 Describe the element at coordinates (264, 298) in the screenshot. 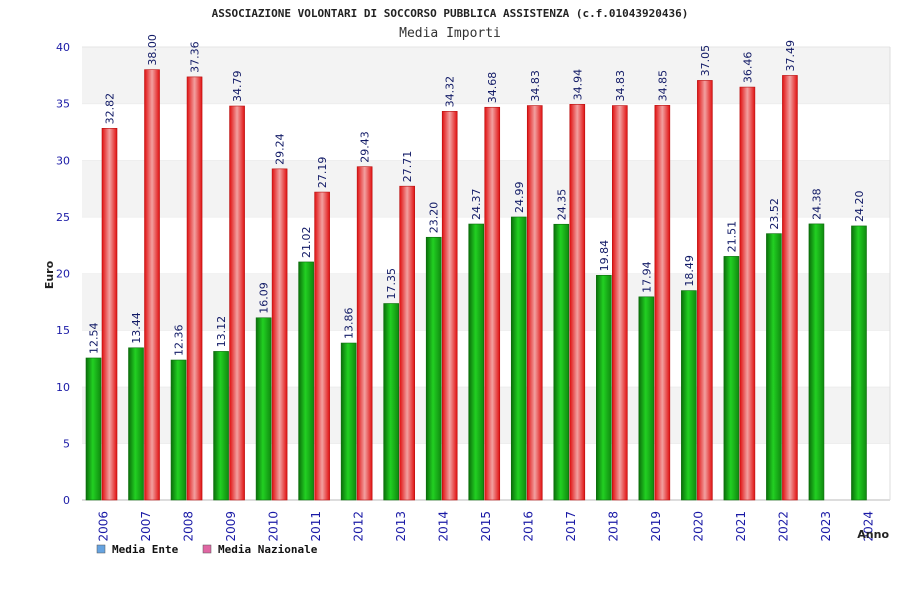

I see `data-label: 16.09` at that location.